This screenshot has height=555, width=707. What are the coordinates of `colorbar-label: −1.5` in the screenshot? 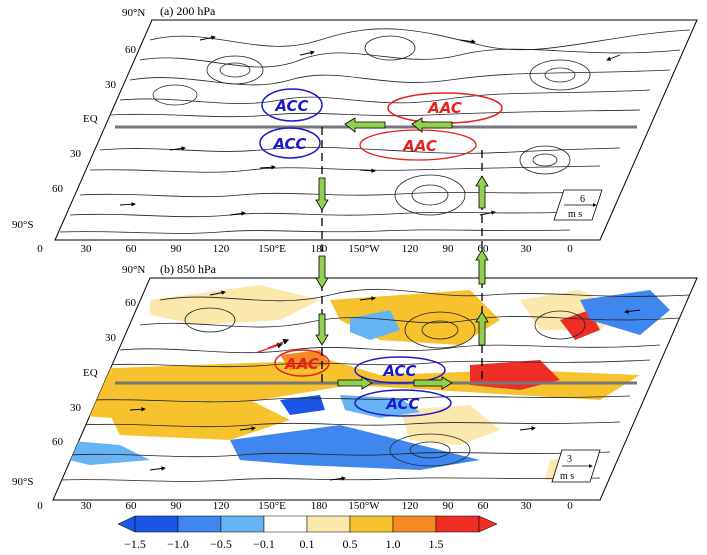 It's located at (135, 544).